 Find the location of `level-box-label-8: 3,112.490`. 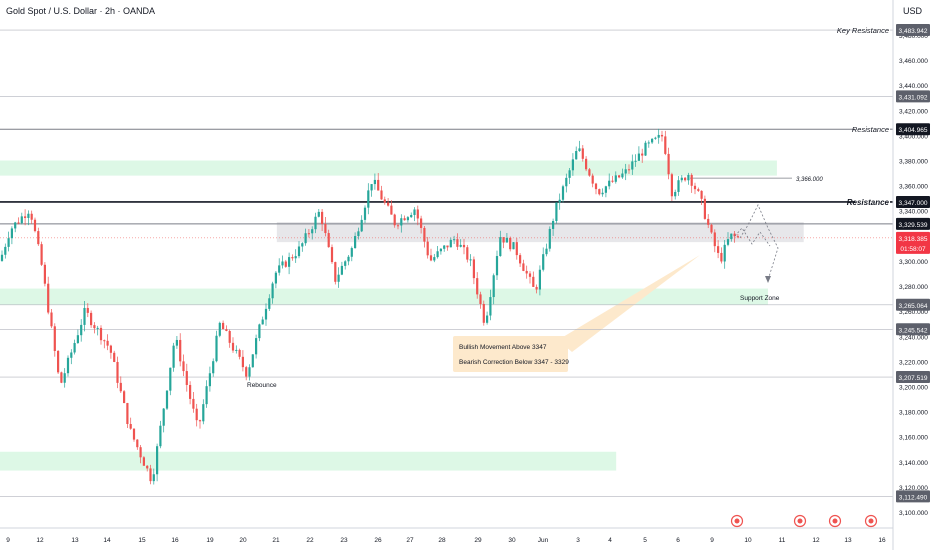

level-box-label-8: 3,112.490 is located at coordinates (913, 497).